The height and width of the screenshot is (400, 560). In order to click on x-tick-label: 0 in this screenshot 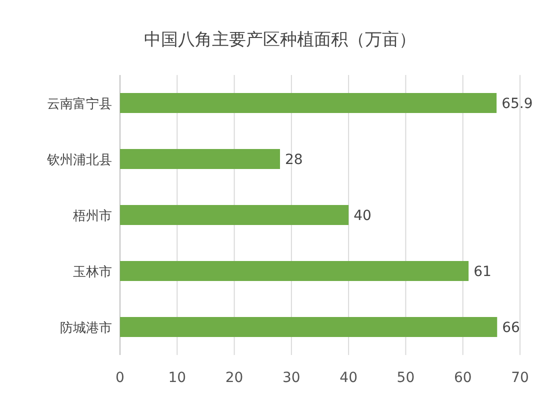, I will do `click(120, 378)`.